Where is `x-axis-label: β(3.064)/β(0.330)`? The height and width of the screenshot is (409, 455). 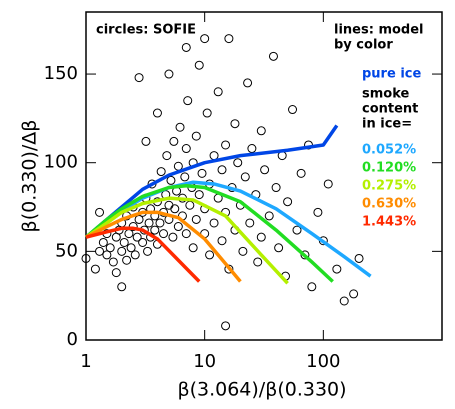
x-axis-label: β(3.064)/β(0.330) is located at coordinates (261, 390).